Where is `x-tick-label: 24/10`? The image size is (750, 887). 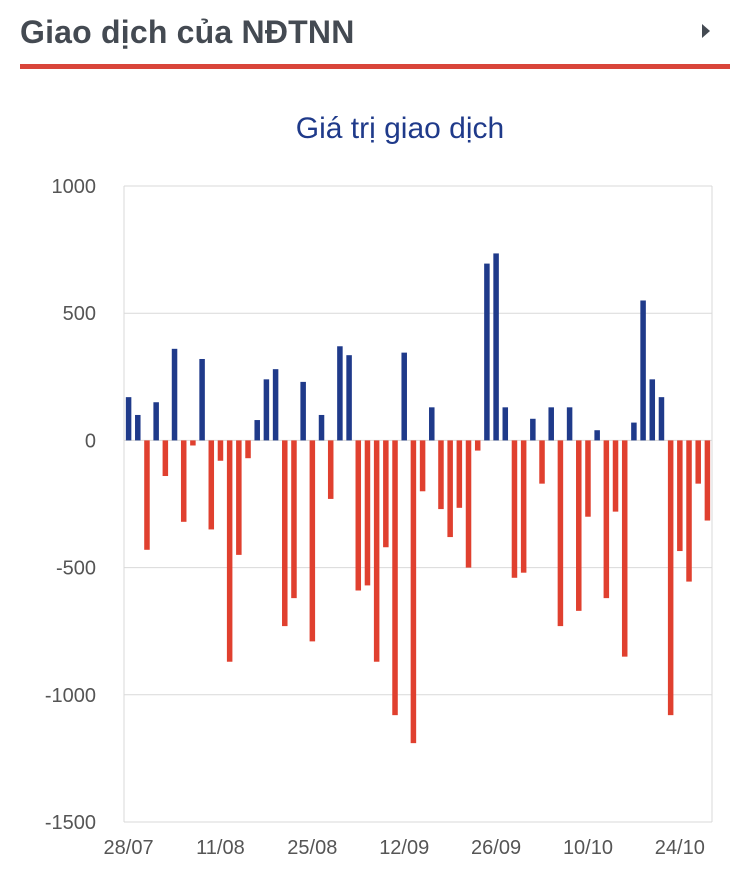
x-tick-label: 24/10 is located at coordinates (680, 848).